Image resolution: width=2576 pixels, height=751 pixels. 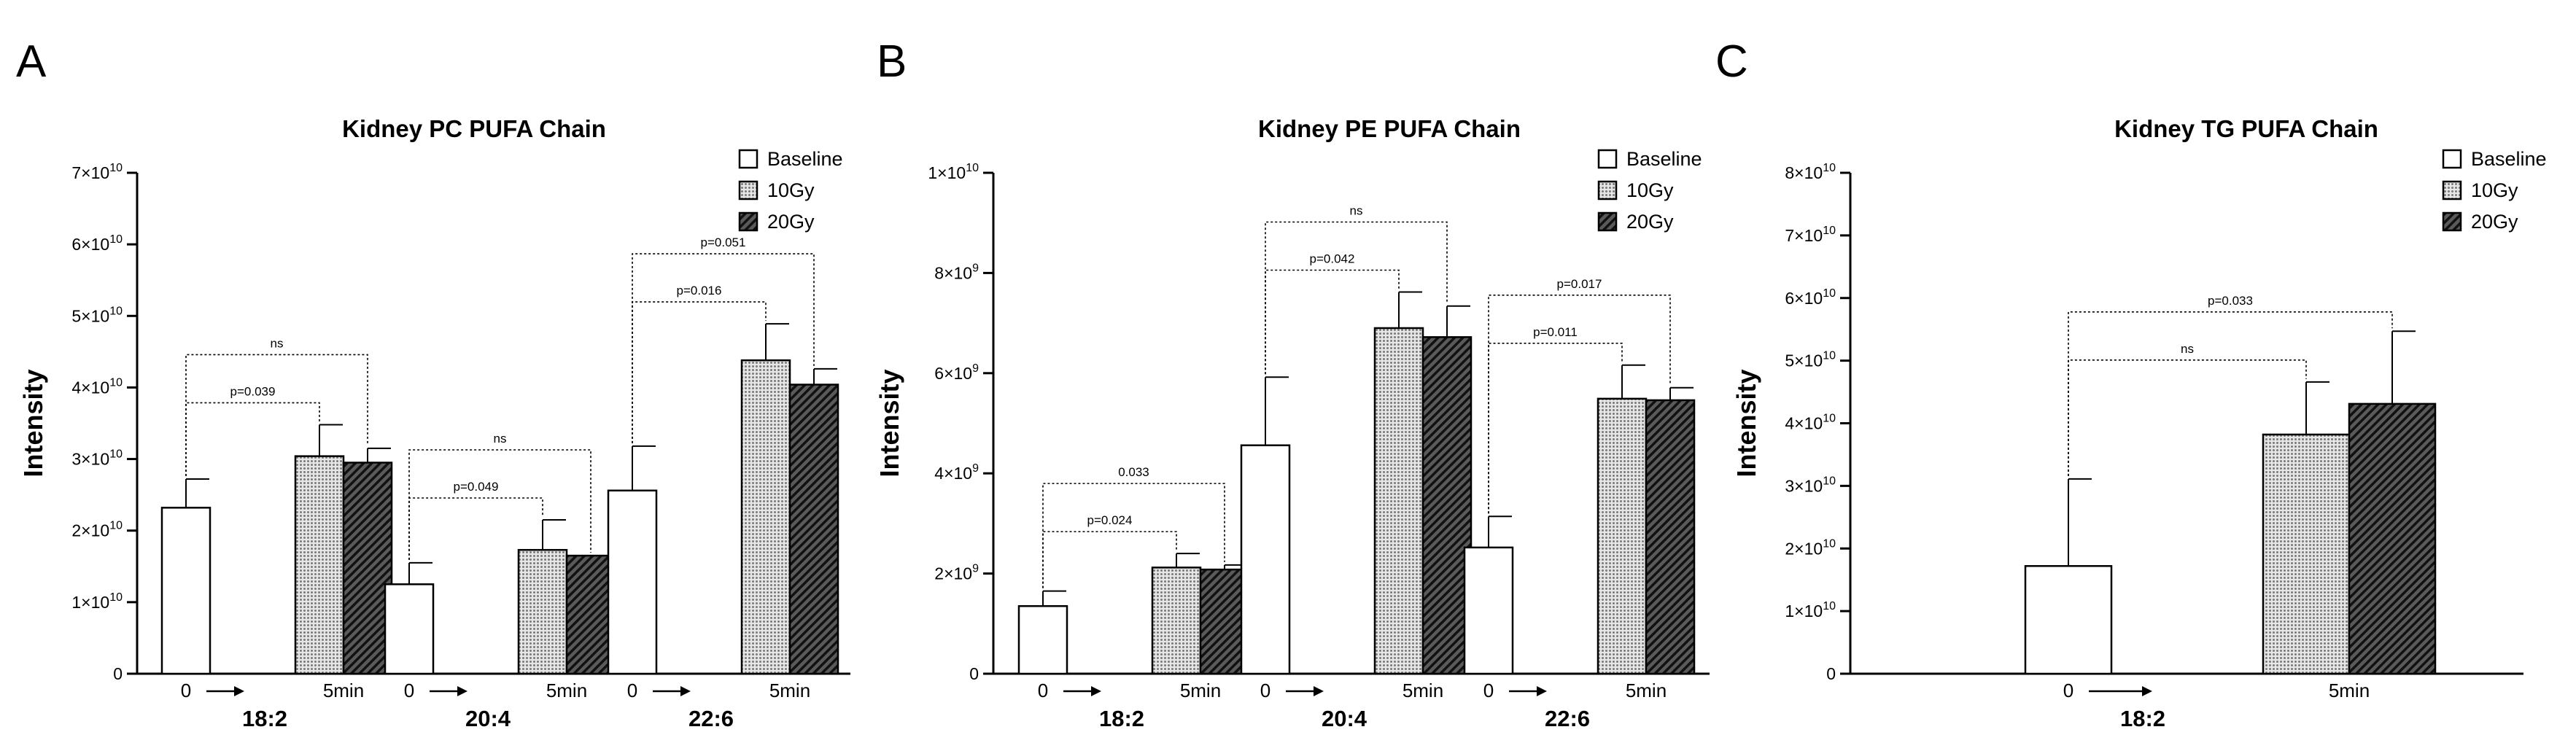 What do you see at coordinates (1811, 172) in the screenshot?
I see `y-tick-label: 8×10¹⁰` at bounding box center [1811, 172].